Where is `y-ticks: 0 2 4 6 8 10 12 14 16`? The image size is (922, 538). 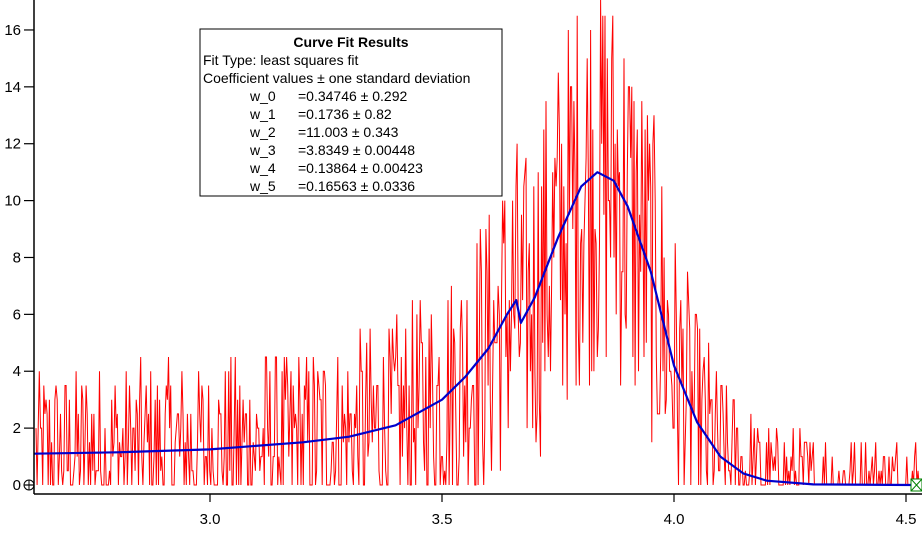 y-ticks: 0 2 4 6 8 10 12 14 16 is located at coordinates (19, 258).